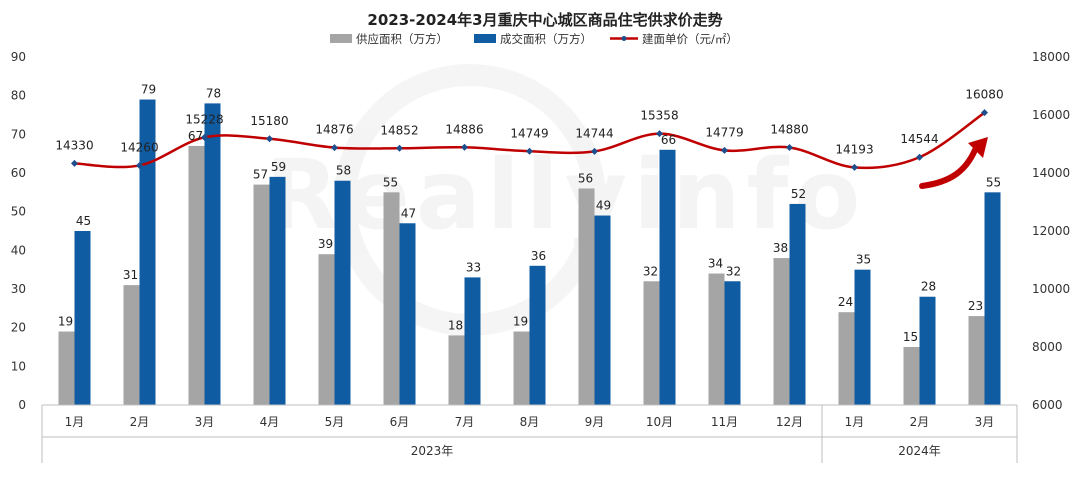  What do you see at coordinates (18, 289) in the screenshot?
I see `left-axis-tick-label: 30` at bounding box center [18, 289].